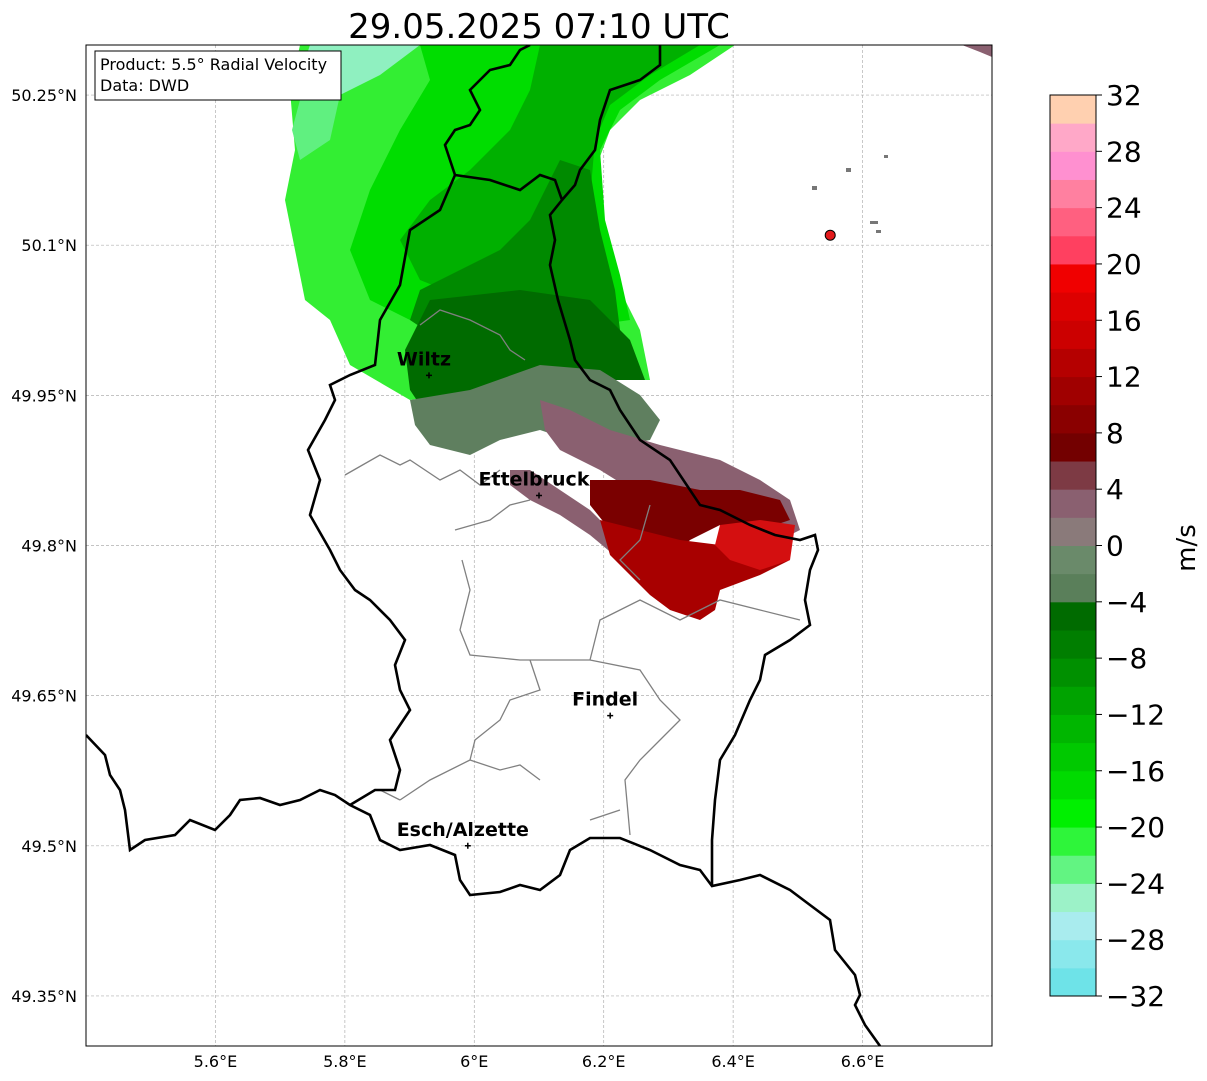  I want to click on colorbar-tick-label: −24, so click(1135, 883).